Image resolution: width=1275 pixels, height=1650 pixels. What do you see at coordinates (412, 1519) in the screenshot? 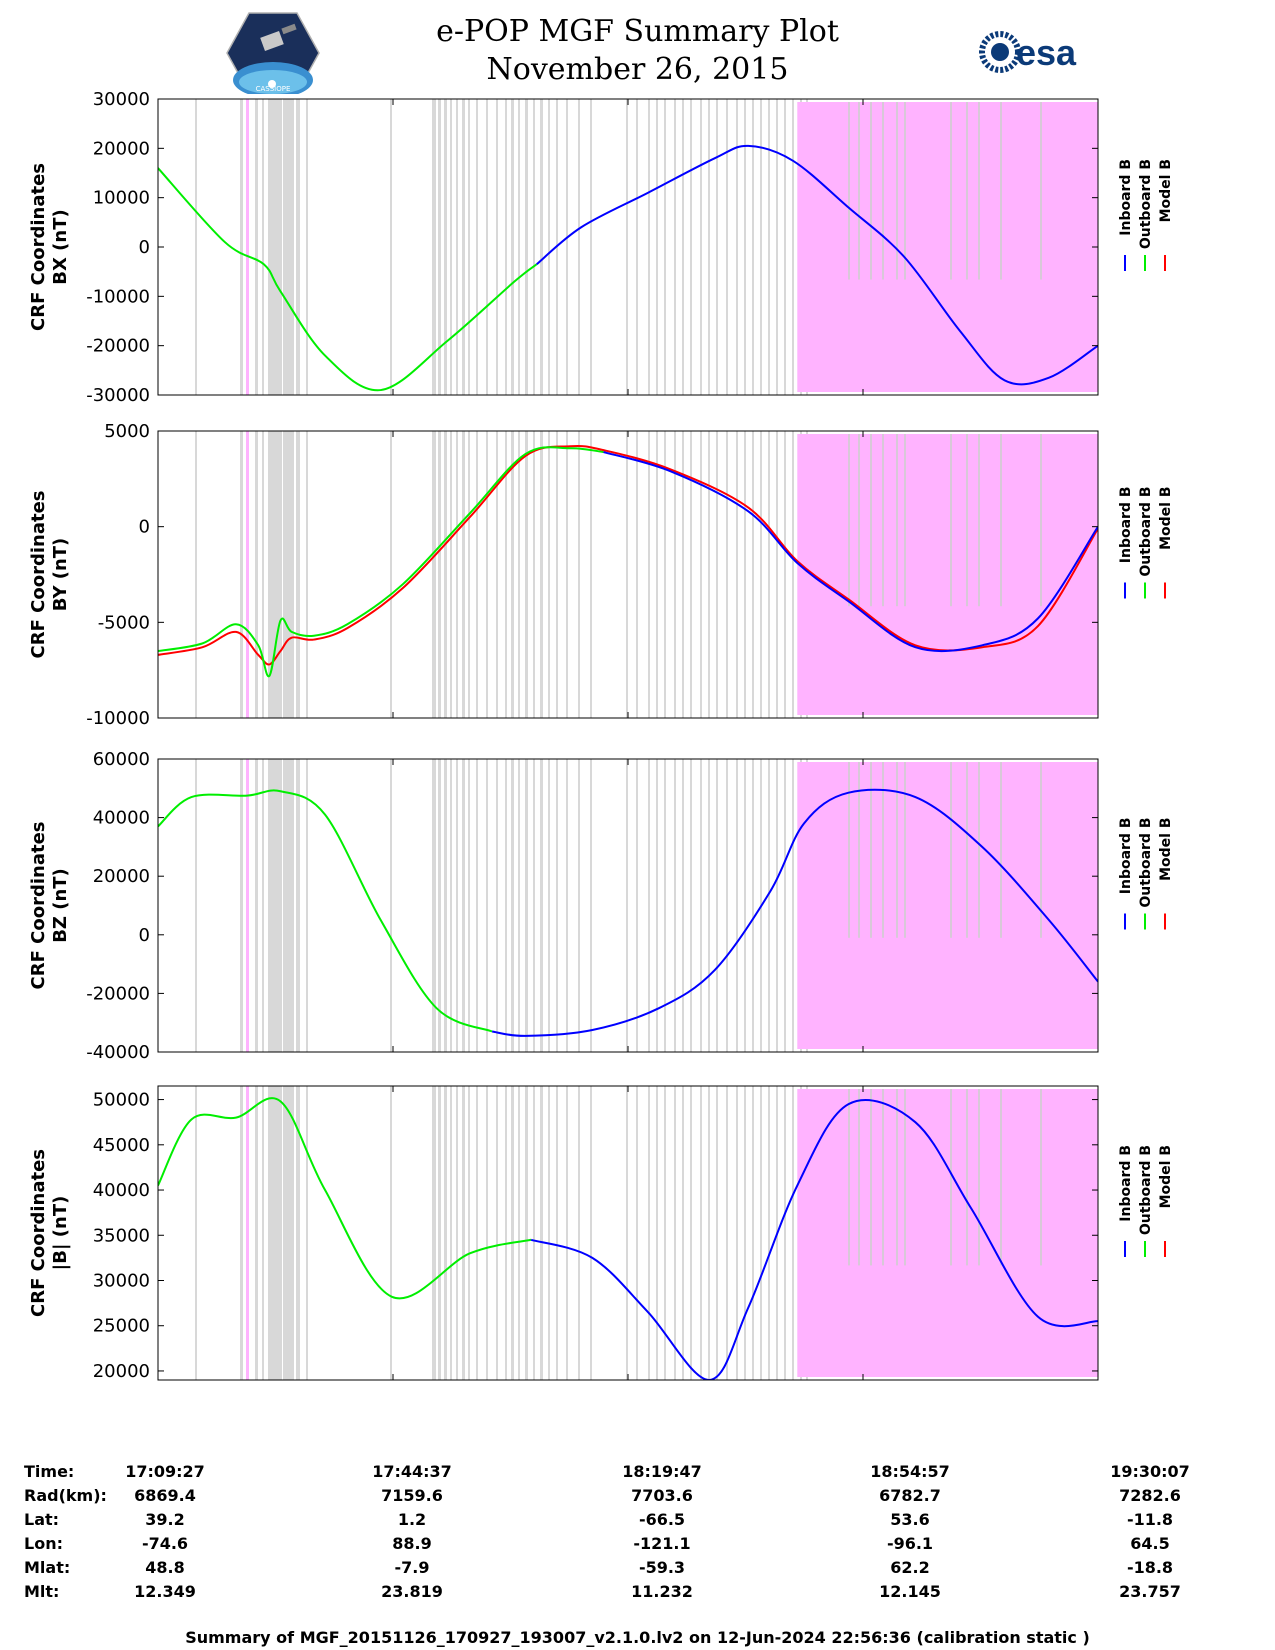
I see `info-cell-lat: 1.2` at bounding box center [412, 1519].